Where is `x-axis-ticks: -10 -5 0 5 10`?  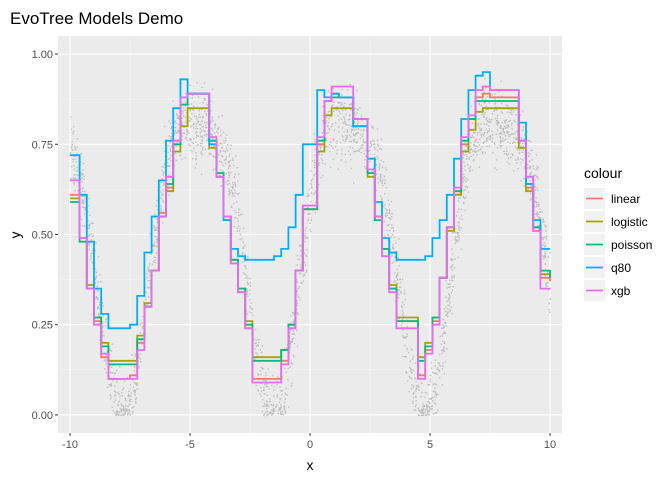
x-axis-ticks: -10 -5 0 5 10 is located at coordinates (309, 442).